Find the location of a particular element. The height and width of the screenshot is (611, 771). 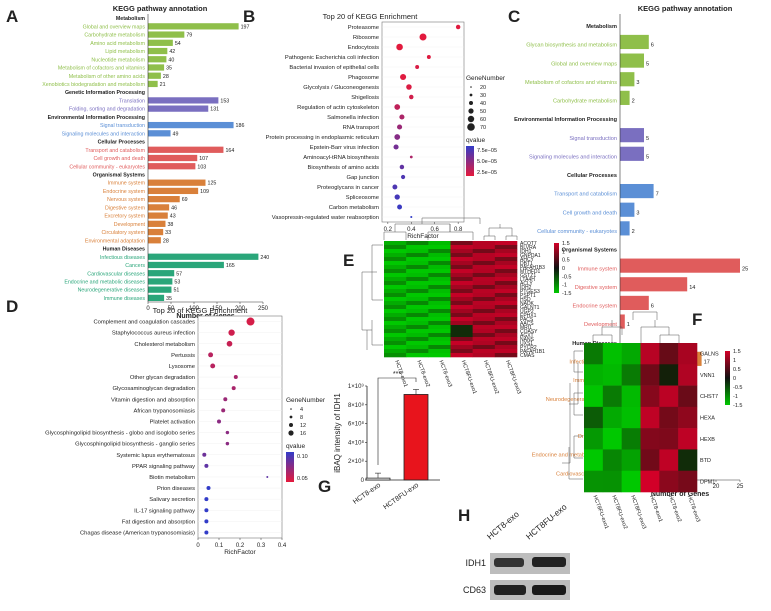

bar-label: Lipid metabolism is located at coordinates (125, 52).